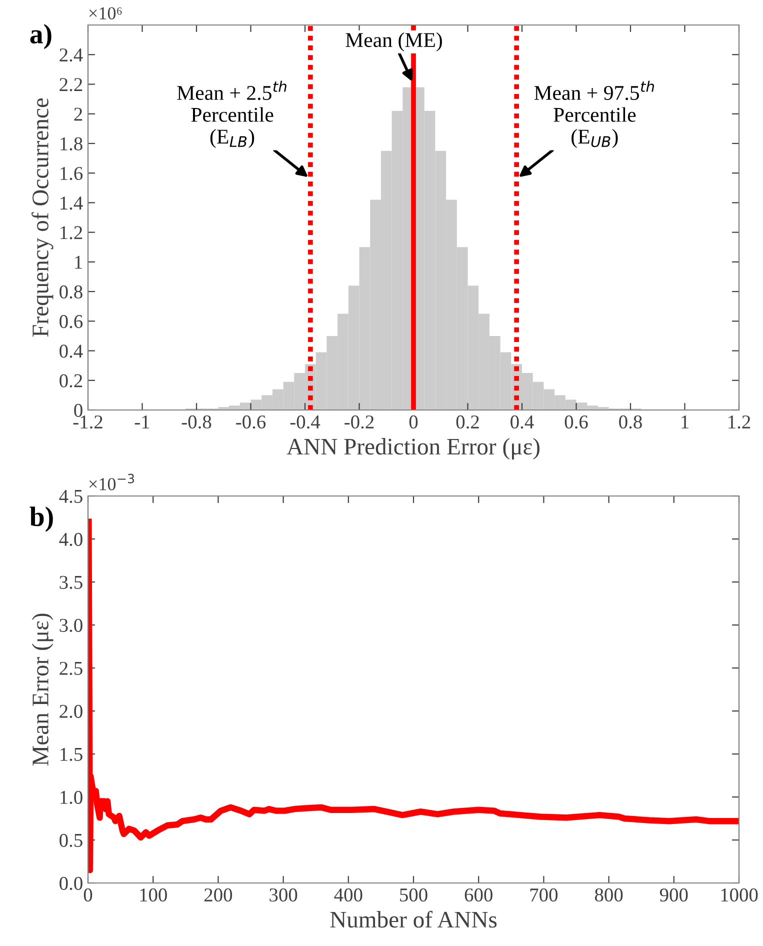 This screenshot has width=763, height=946. Describe the element at coordinates (71, 351) in the screenshot. I see `y-tick-label: 0.4` at that location.